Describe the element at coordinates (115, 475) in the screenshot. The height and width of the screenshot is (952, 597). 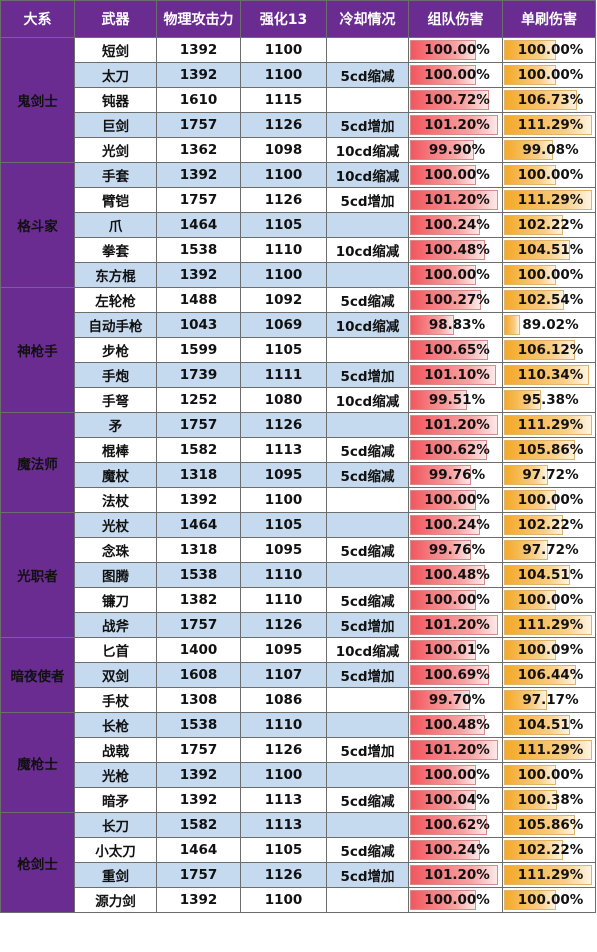
I see `weapon-cell: 魔杖` at that location.